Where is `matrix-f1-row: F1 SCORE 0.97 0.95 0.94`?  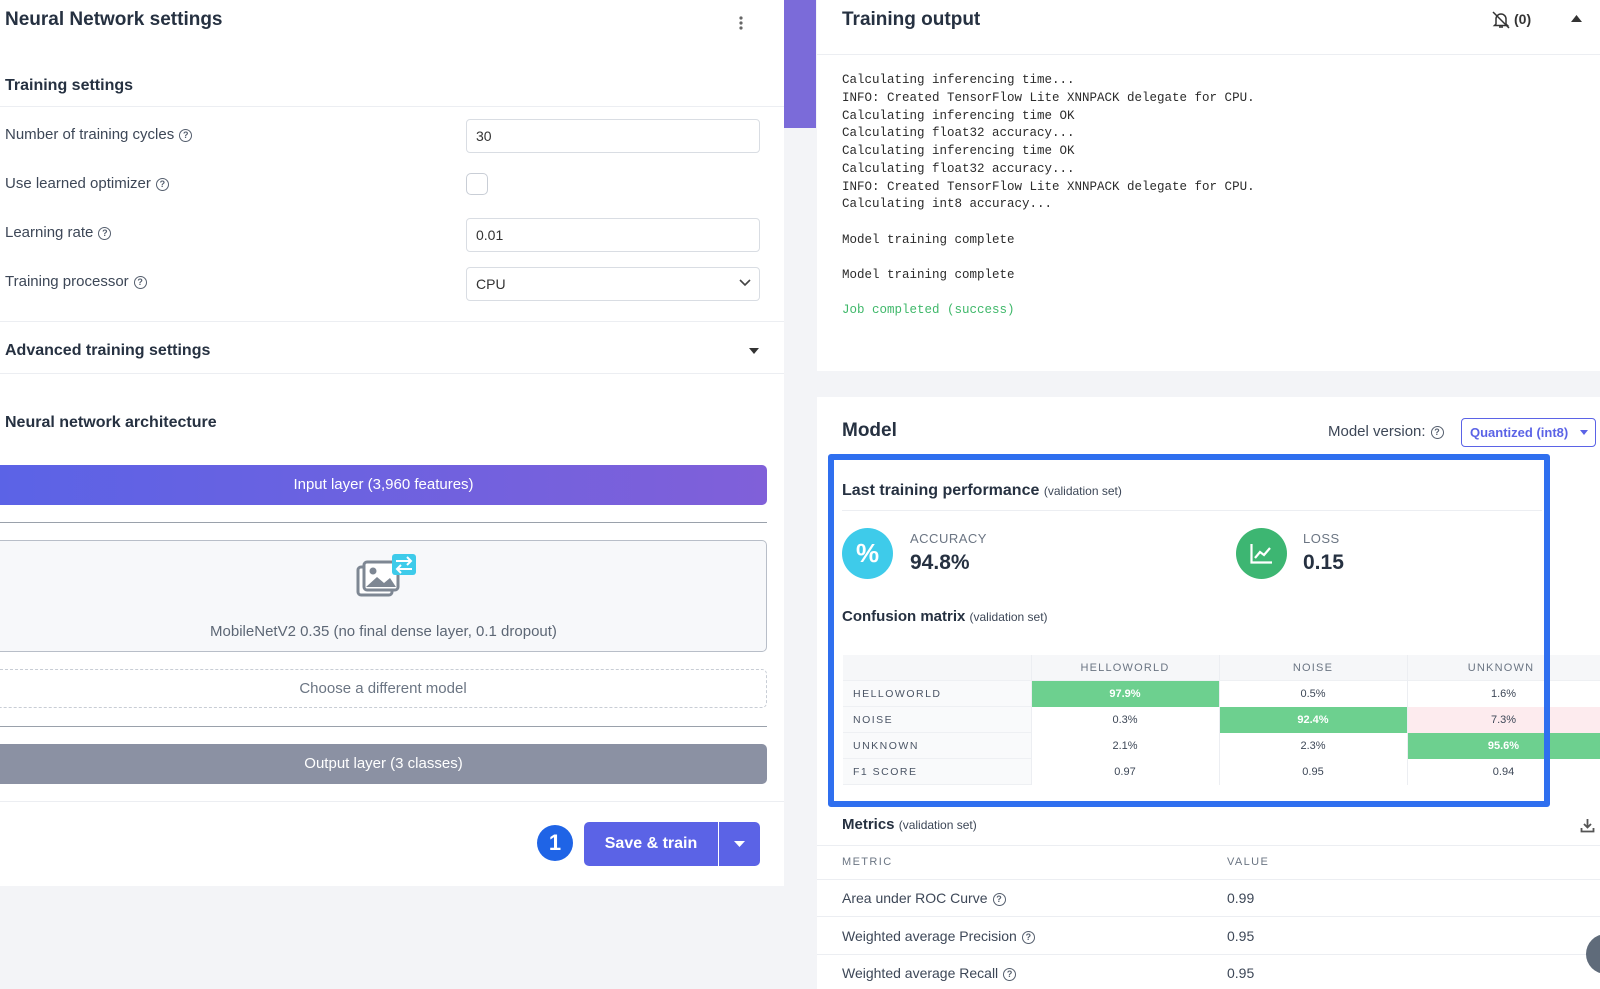 matrix-f1-row: F1 SCORE 0.97 0.95 0.94 is located at coordinates (1221, 772).